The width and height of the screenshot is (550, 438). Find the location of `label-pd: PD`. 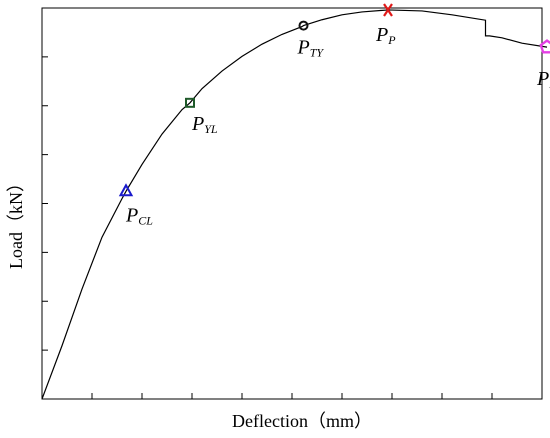

label-pd: PD is located at coordinates (543, 79).